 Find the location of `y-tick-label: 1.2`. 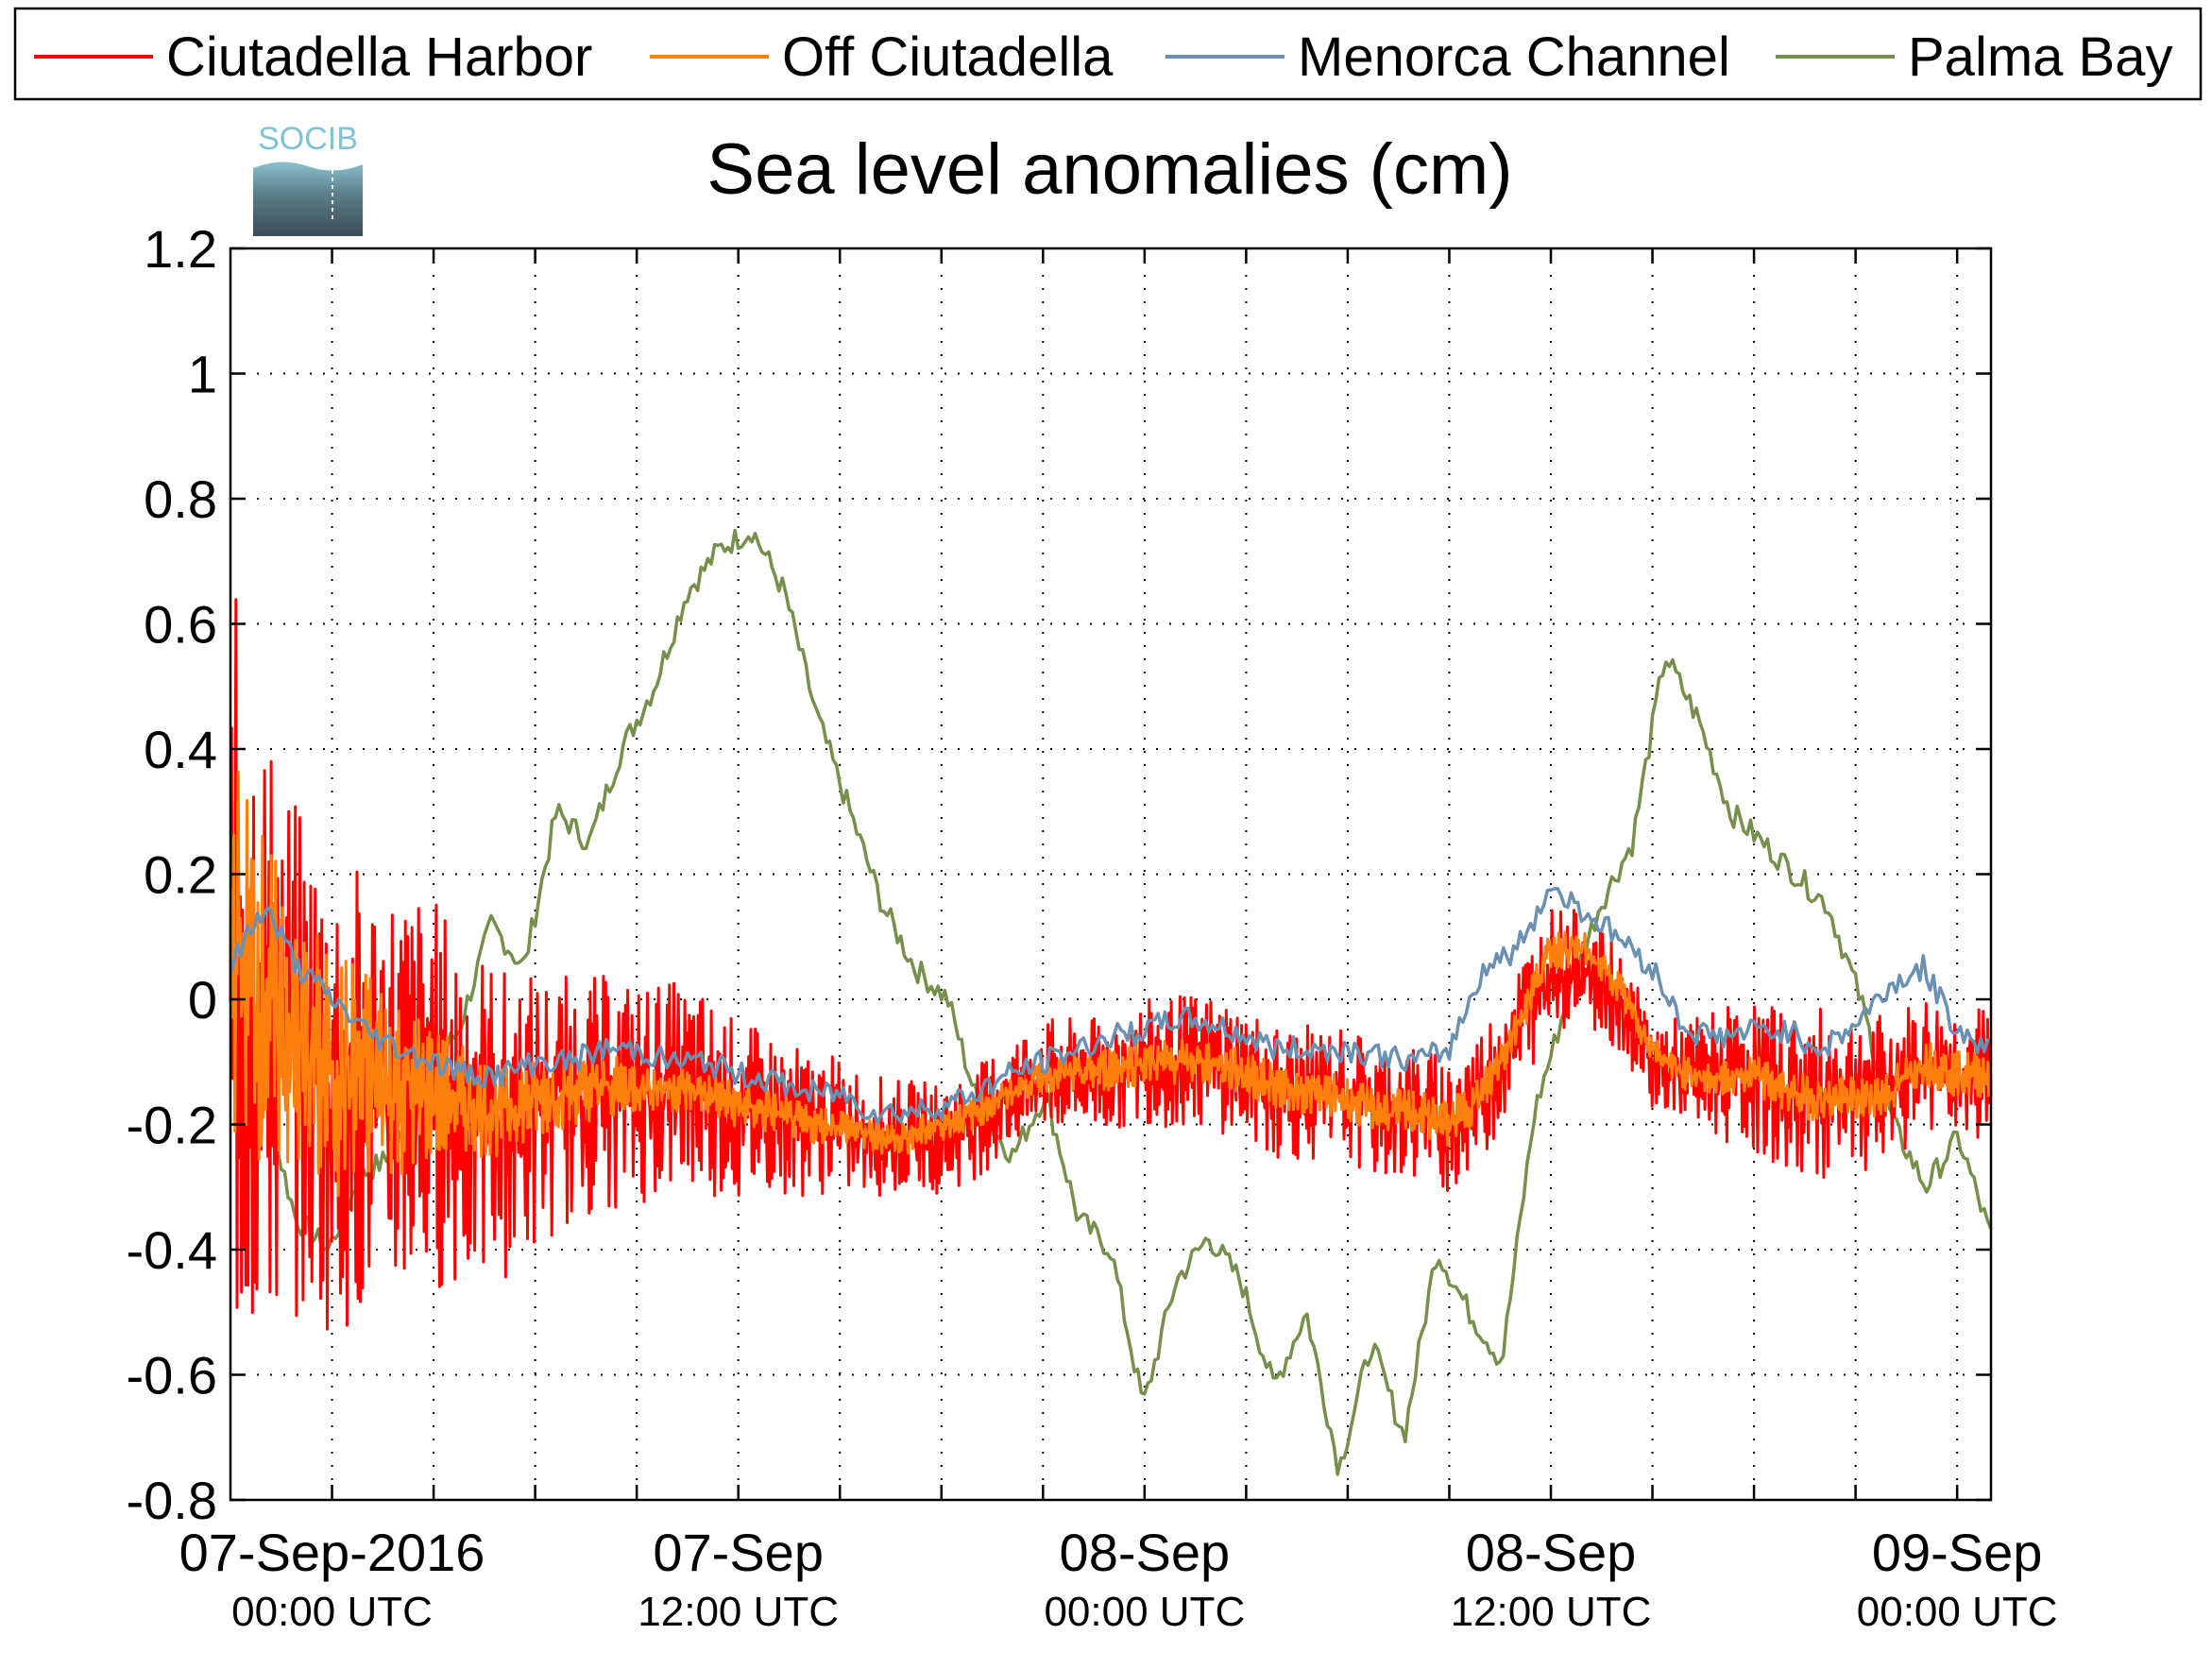

y-tick-label: 1.2 is located at coordinates (180, 249).